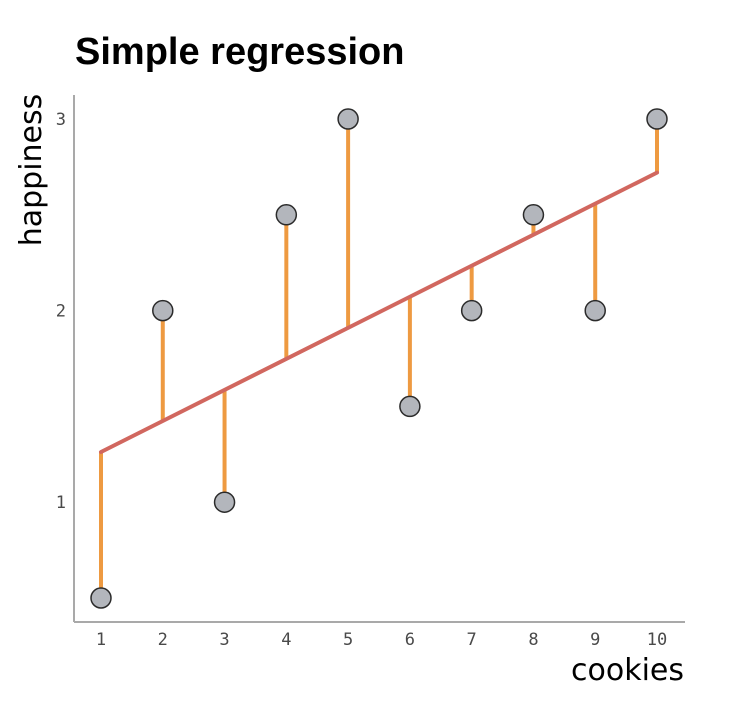 The image size is (729, 712). Describe the element at coordinates (410, 640) in the screenshot. I see `x-tick-label: 6` at that location.